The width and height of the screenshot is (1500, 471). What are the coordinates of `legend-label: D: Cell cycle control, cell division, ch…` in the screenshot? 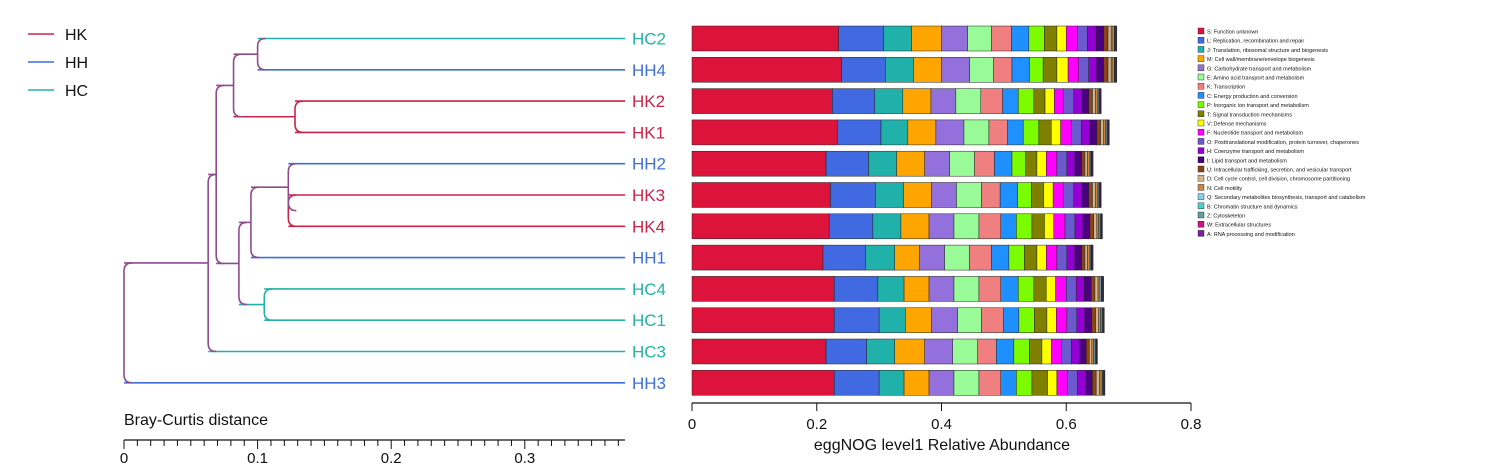 It's located at (1278, 180).